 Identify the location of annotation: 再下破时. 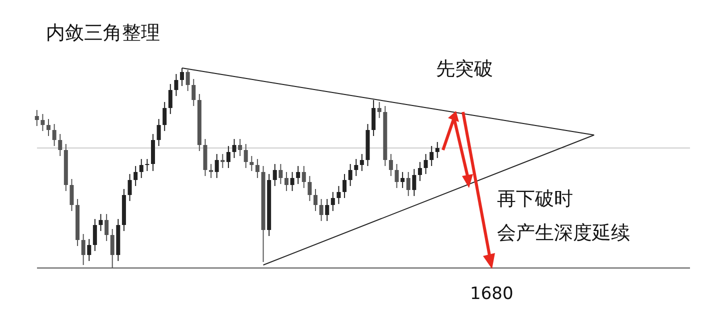
(535, 199).